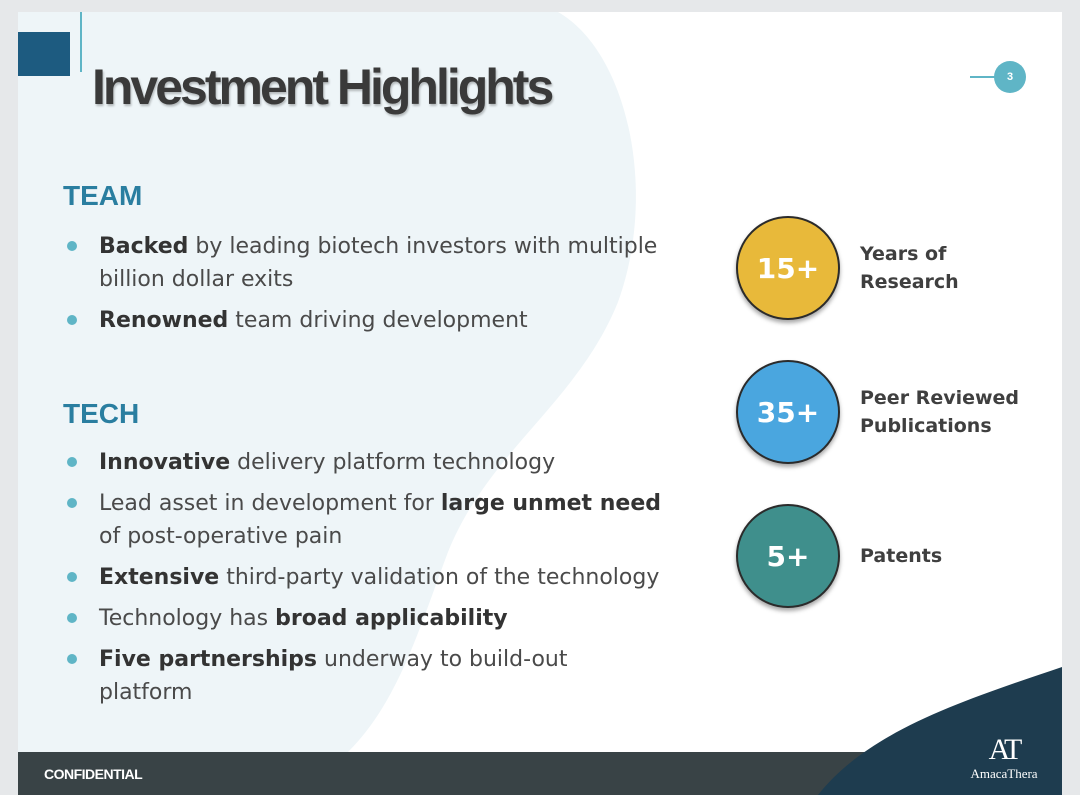  I want to click on page-number-marker: 3, so click(1000, 77).